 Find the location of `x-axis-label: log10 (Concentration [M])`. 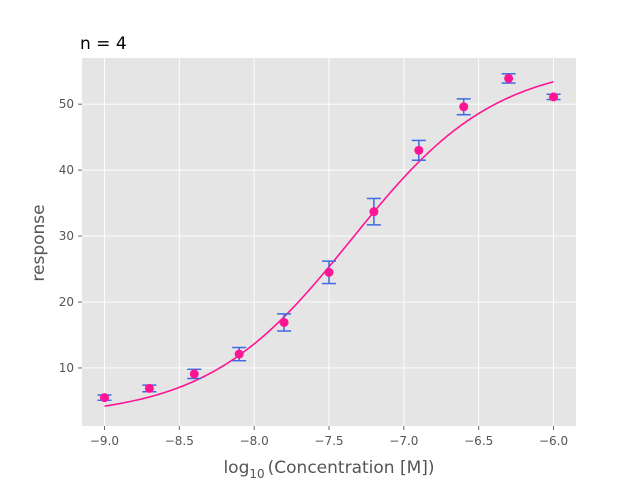

x-axis-label: log10 (Concentration [M]) is located at coordinates (328, 469).